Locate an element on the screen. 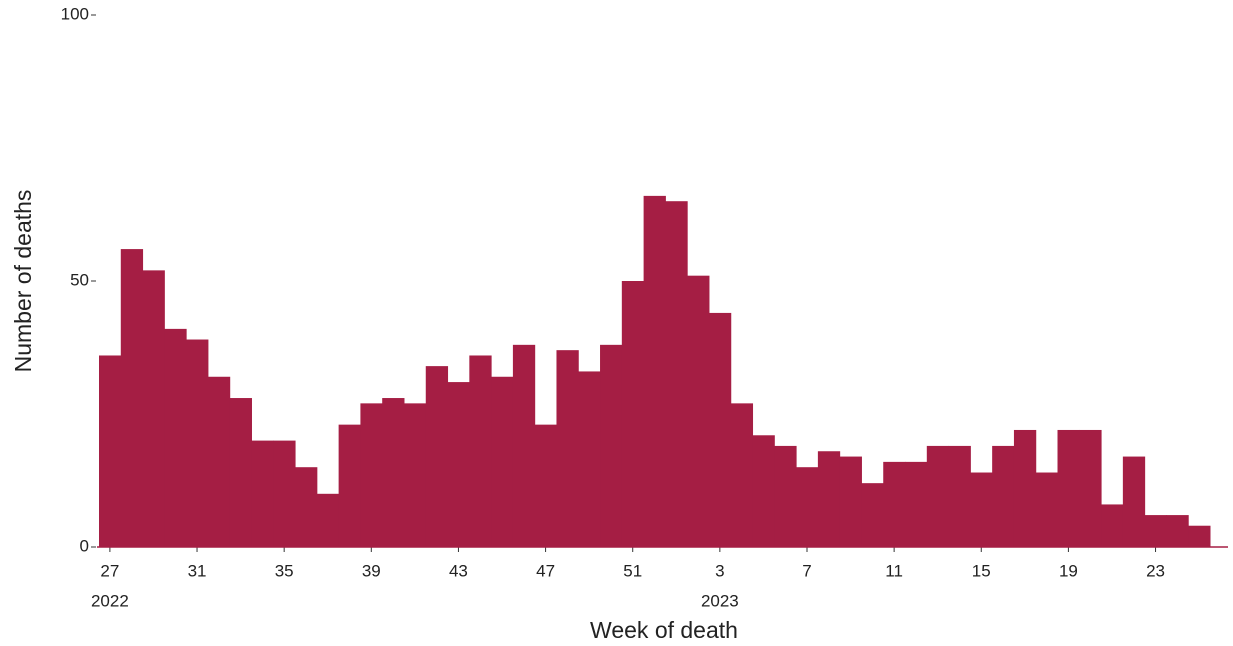 This screenshot has height=646, width=1233. y-axis-title: Number of deaths is located at coordinates (23, 281).